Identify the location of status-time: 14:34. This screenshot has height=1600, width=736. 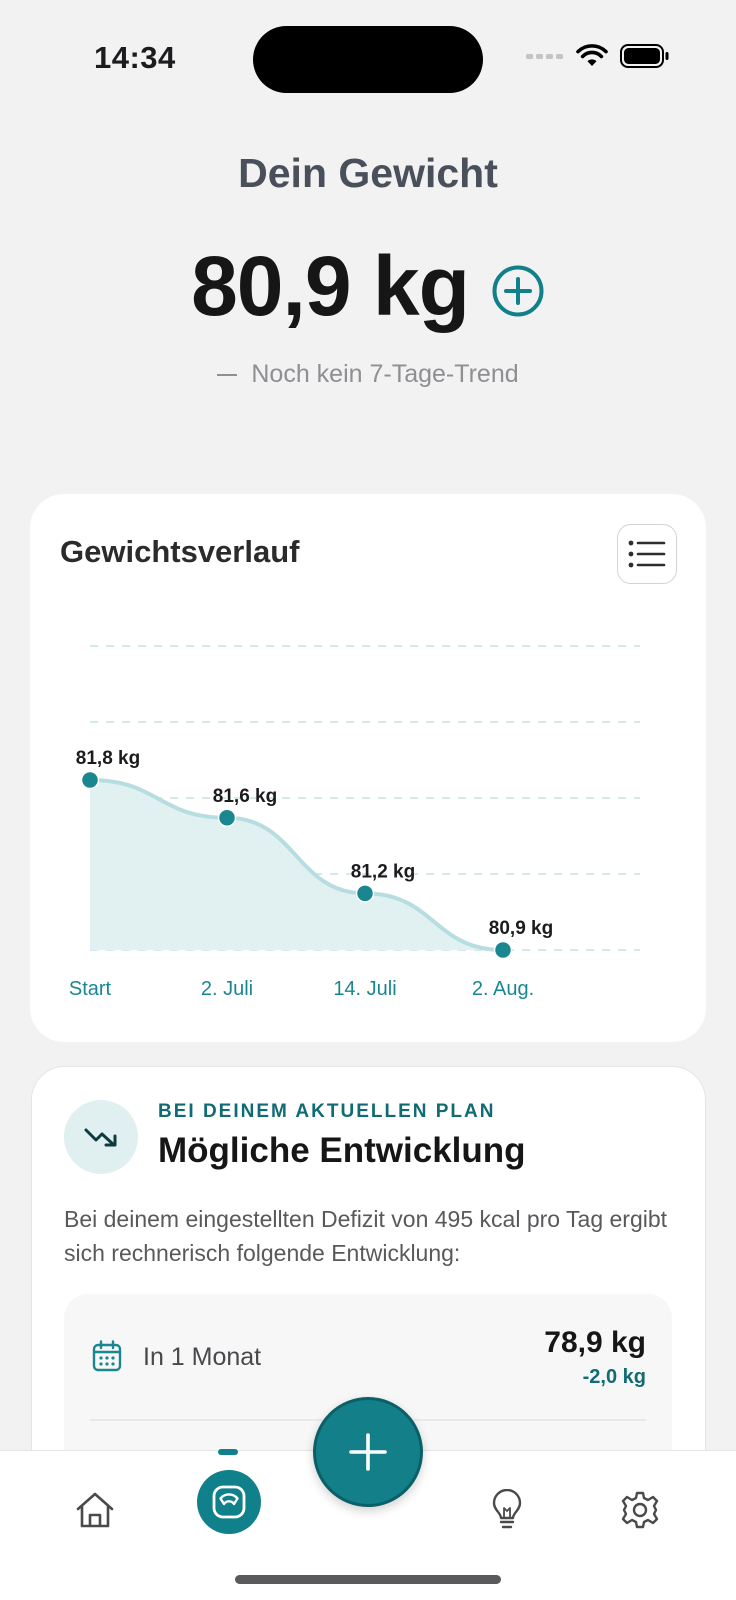
(135, 57).